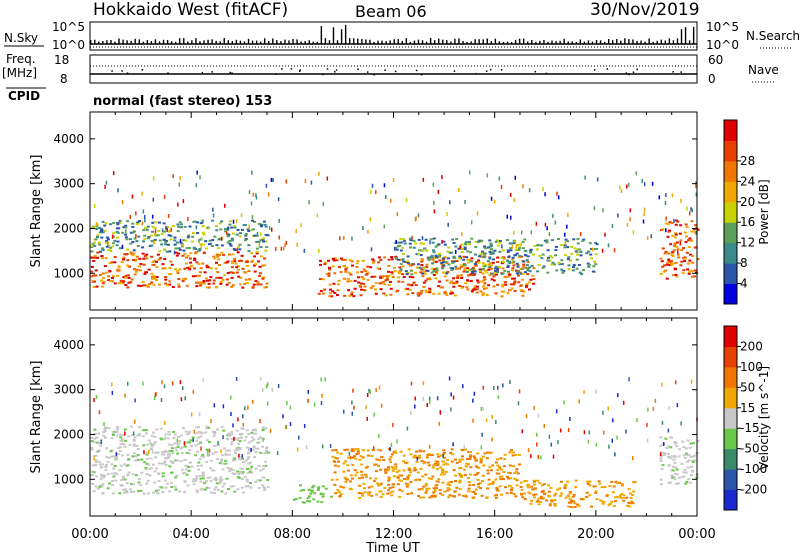 This screenshot has width=800, height=554. I want to click on nave-label: Nave, so click(763, 70).